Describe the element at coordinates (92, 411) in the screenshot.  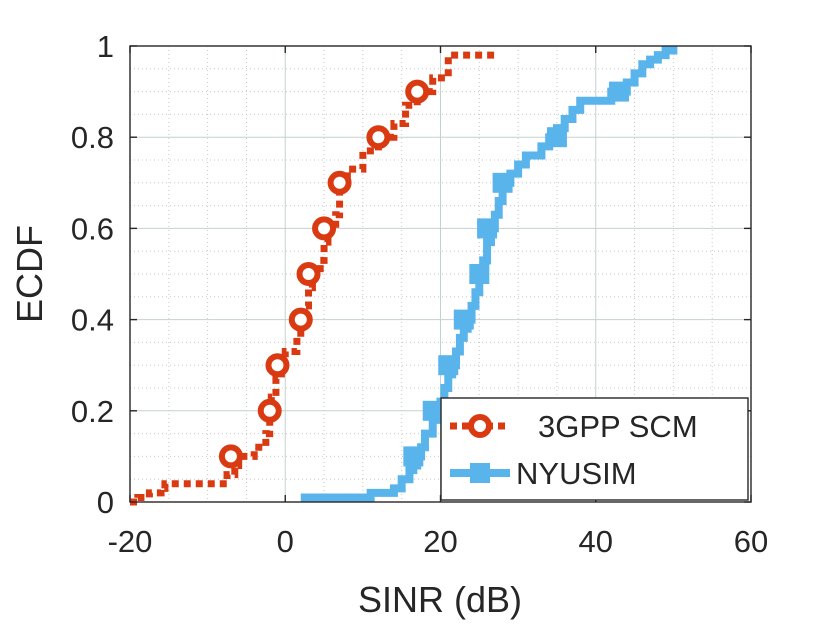
I see `y-tick-label: 0.2` at that location.